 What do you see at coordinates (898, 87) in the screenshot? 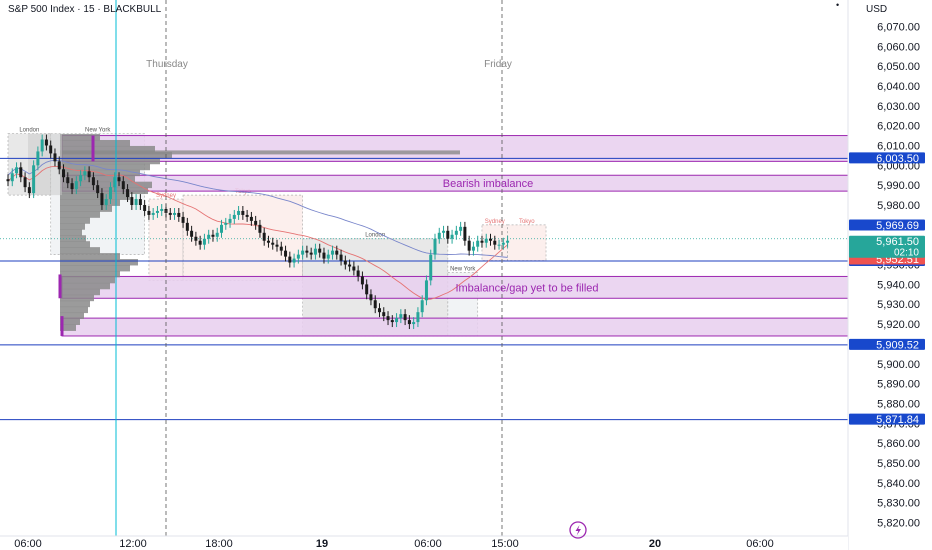
I see `price-tick-label: 6,040.00` at bounding box center [898, 87].